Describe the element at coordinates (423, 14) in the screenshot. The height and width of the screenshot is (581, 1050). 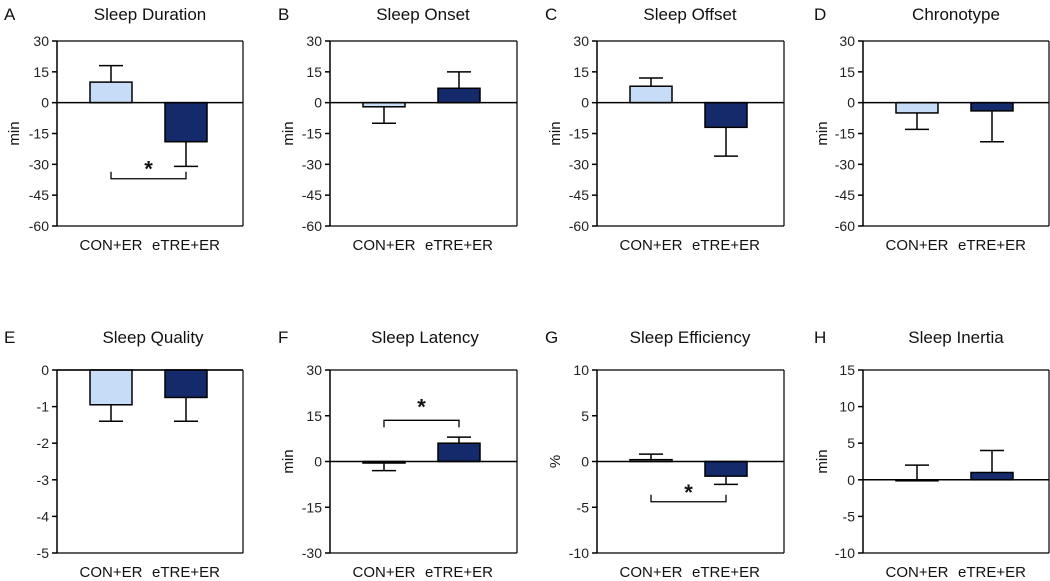
I see `panel-title: Sleep Onset` at that location.